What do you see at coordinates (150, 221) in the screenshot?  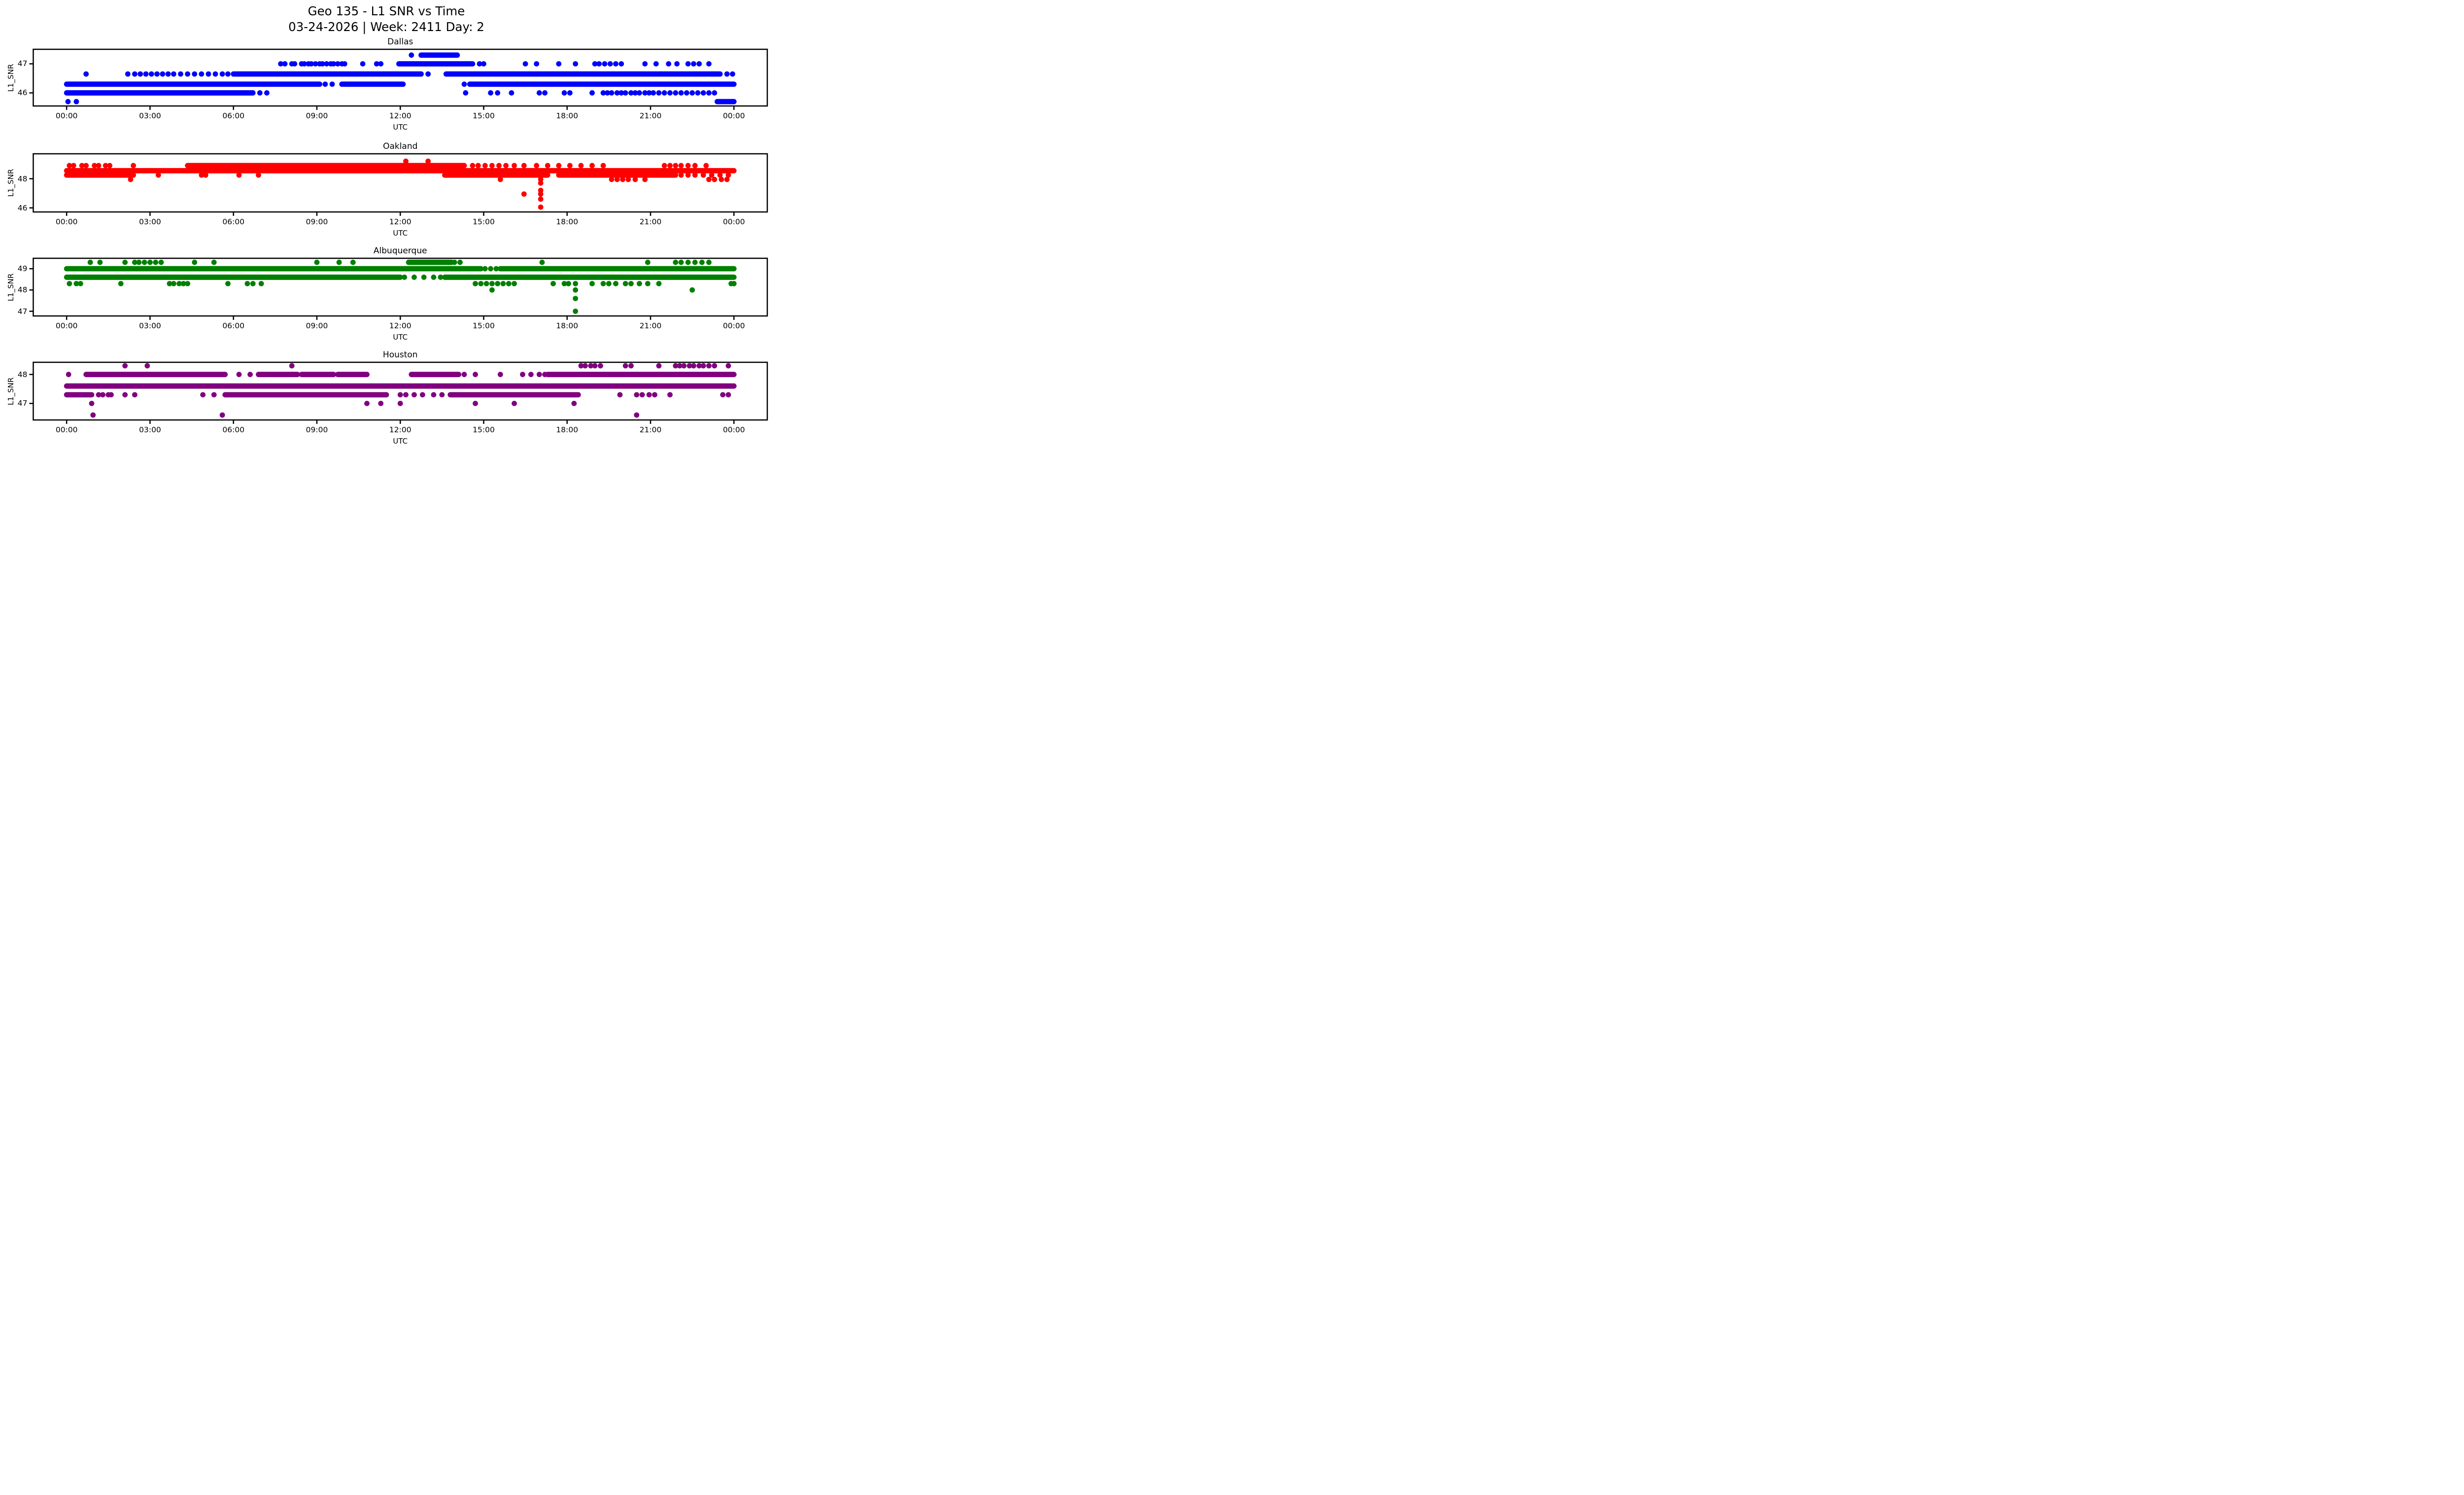 I see `oakland-xtick-1: 03:00` at bounding box center [150, 221].